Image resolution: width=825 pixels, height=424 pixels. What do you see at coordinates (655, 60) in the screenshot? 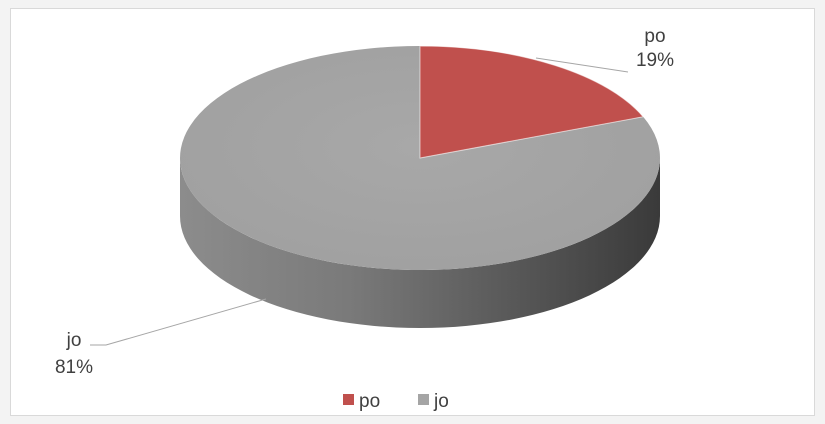
I see `data-label-po-value: 19%` at bounding box center [655, 60].